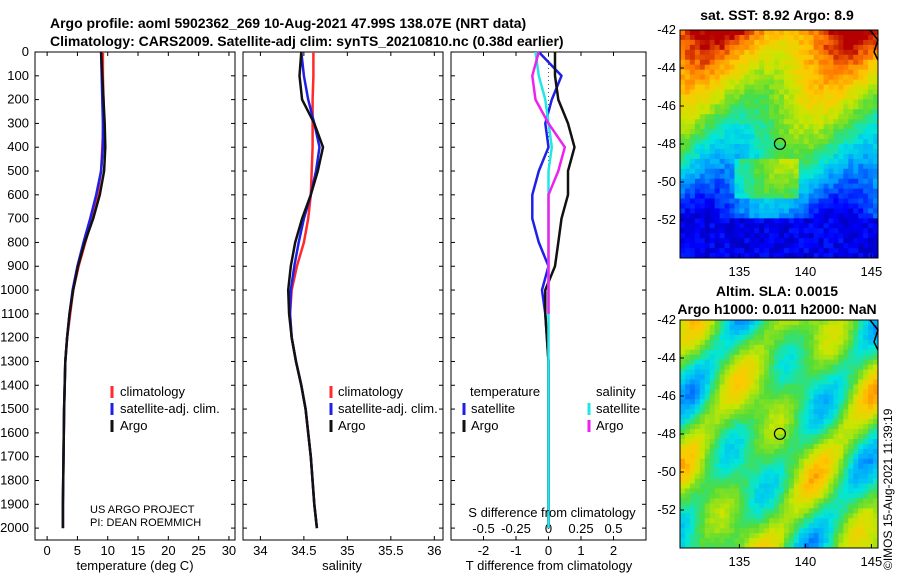 This screenshot has width=900, height=580. What do you see at coordinates (777, 15) in the screenshot?
I see `sst-map-title: sat. SST: 8.92 Argo: 8.9` at bounding box center [777, 15].